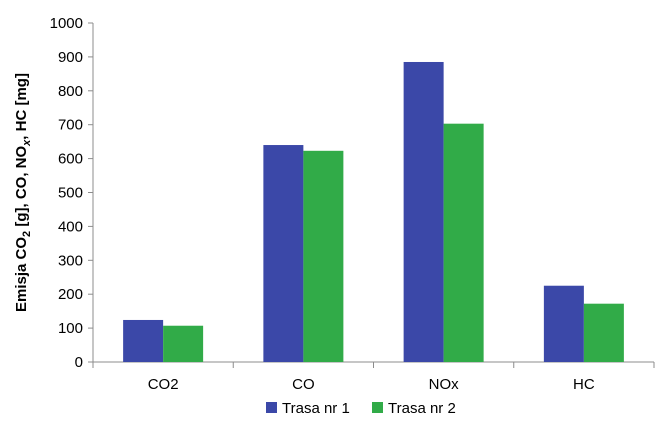  Describe the element at coordinates (463, 242) in the screenshot. I see `bar-trasa-nr-2-nox` at that location.